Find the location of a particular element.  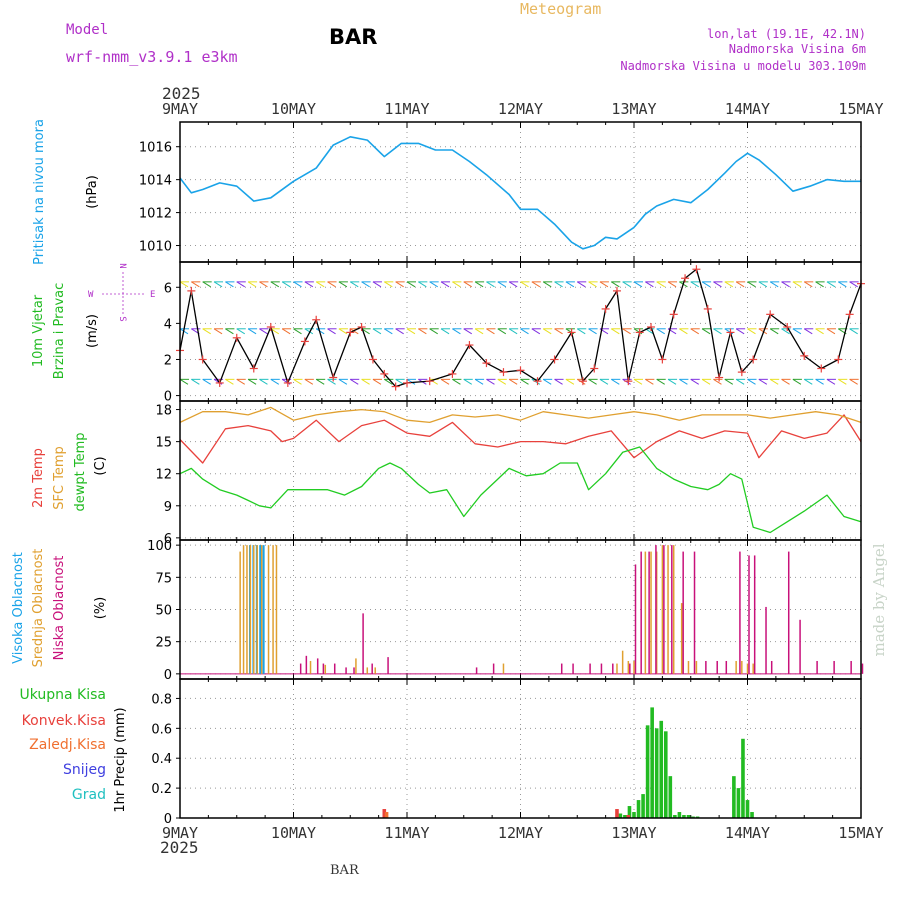

wind-title-1: 10m Vjetar is located at coordinates (38, 330).